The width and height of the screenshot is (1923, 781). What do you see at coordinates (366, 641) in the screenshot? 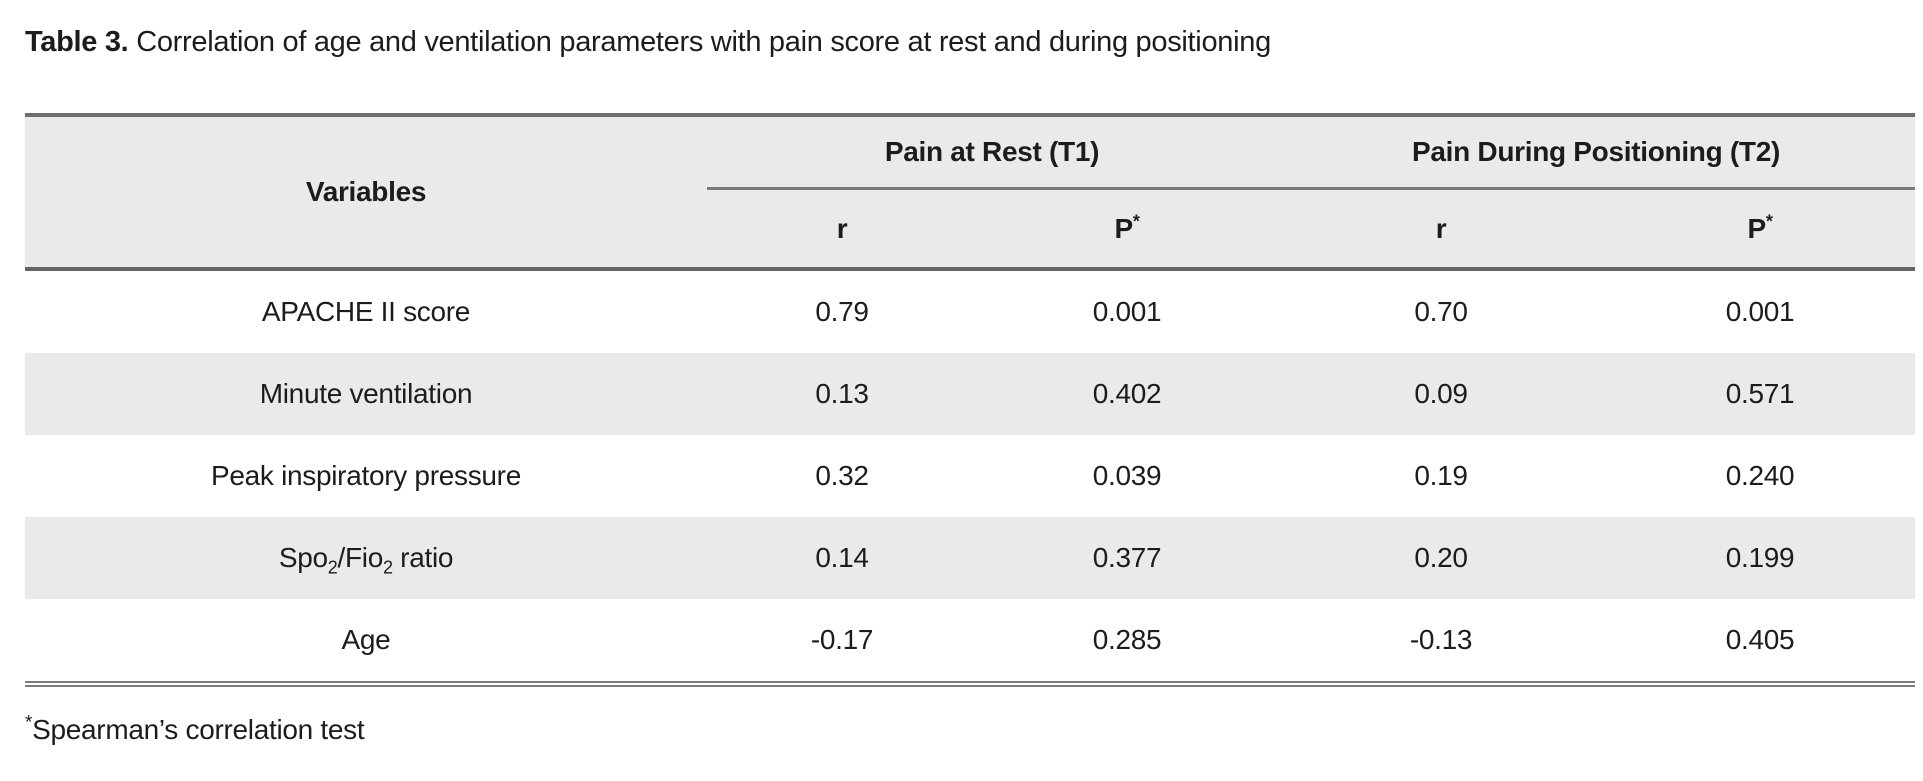
I see `row-label: Age` at bounding box center [366, 641].